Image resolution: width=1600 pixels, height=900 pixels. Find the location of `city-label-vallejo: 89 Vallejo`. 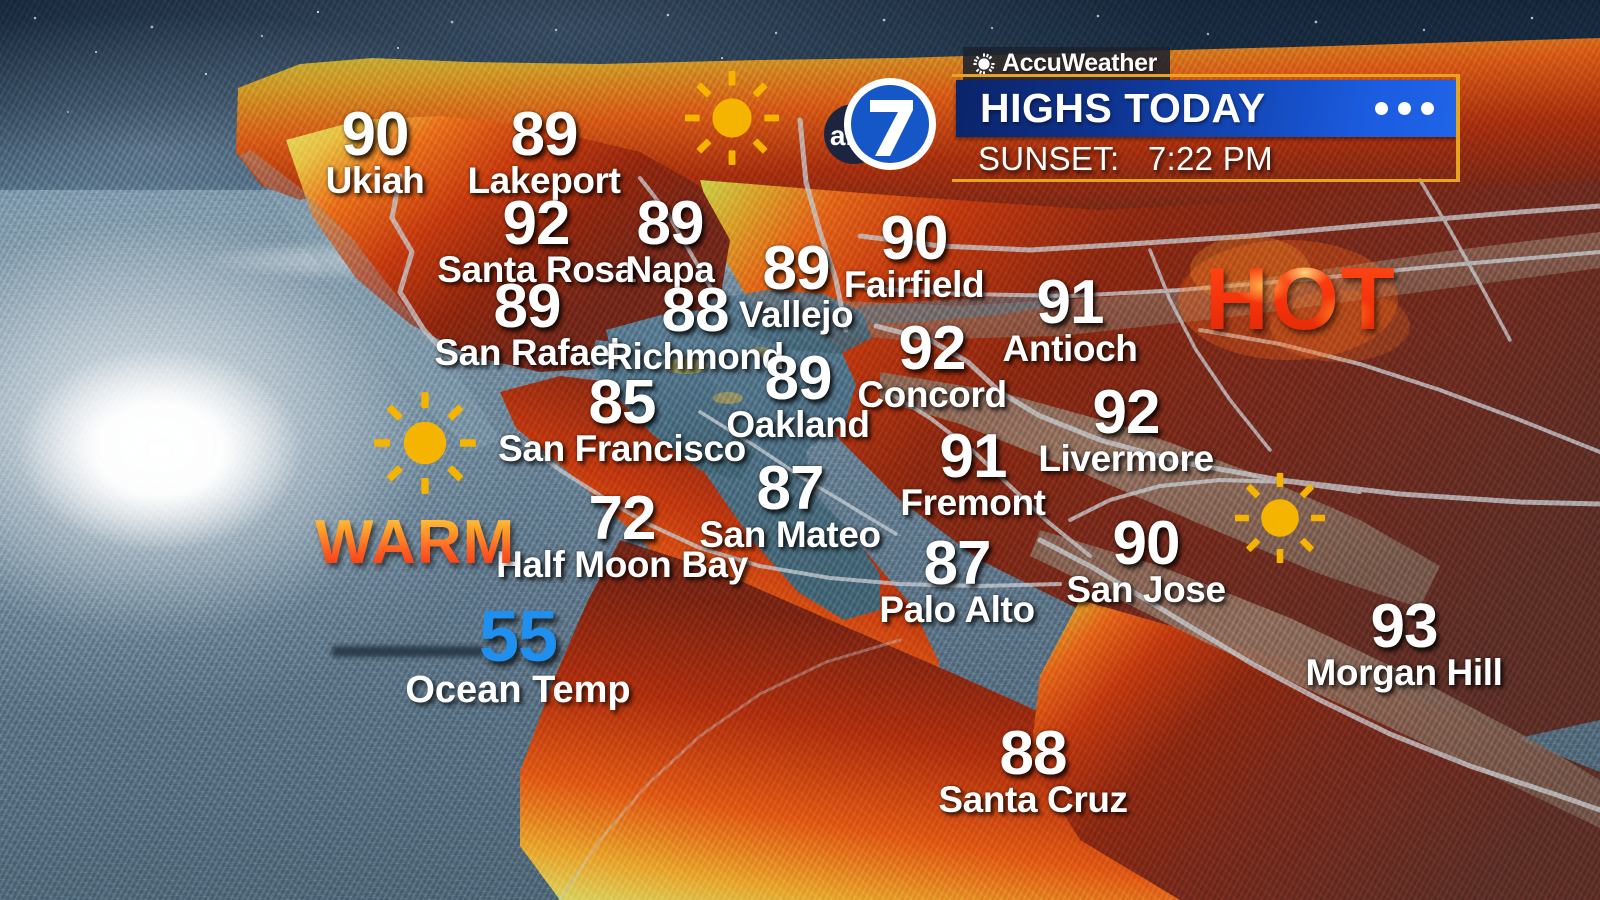

city-label-vallejo: 89 Vallejo is located at coordinates (796, 284).